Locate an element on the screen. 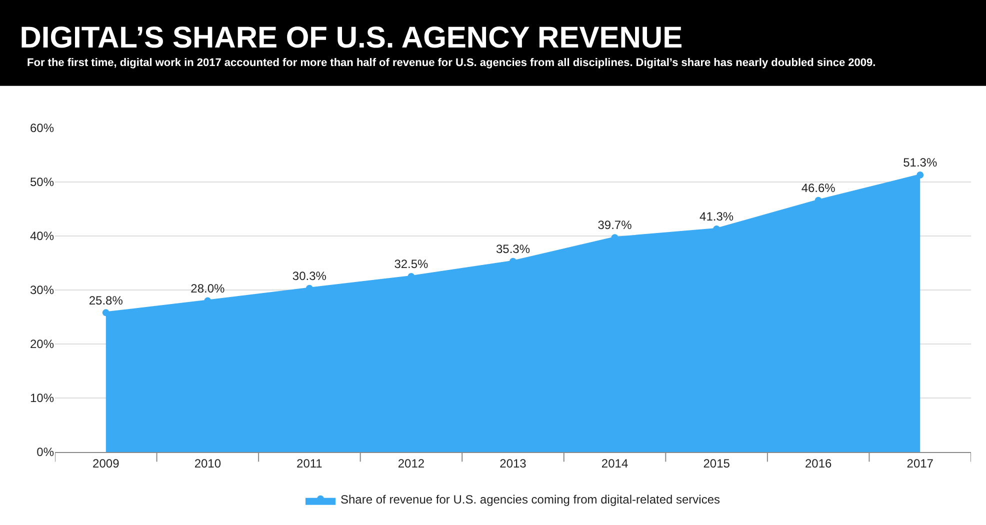 The image size is (986, 525). x-tick-label: 2015 is located at coordinates (716, 463).